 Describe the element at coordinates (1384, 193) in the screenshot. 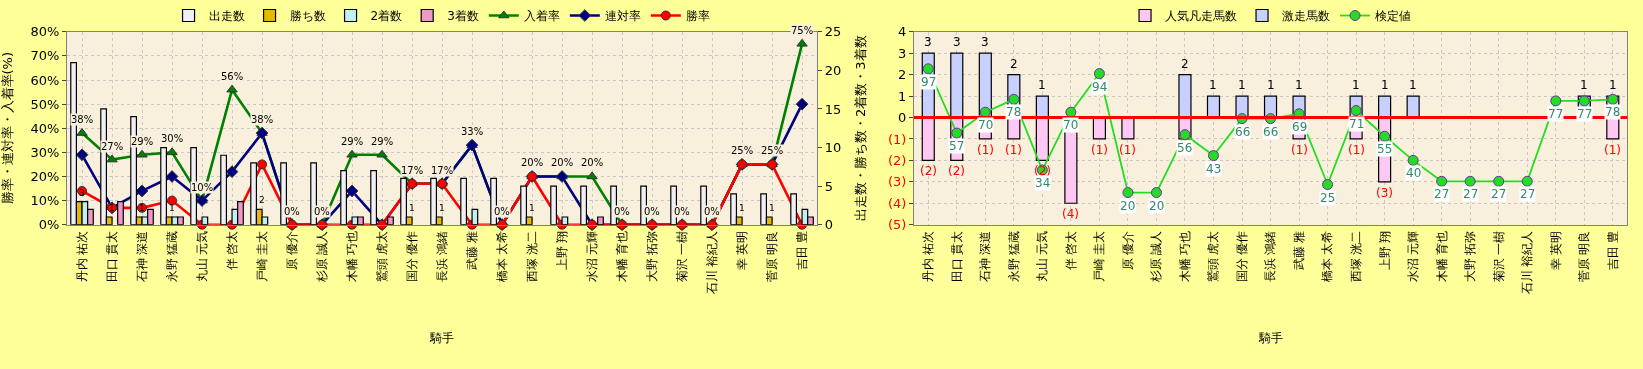

I see `data-label: (3)` at that location.